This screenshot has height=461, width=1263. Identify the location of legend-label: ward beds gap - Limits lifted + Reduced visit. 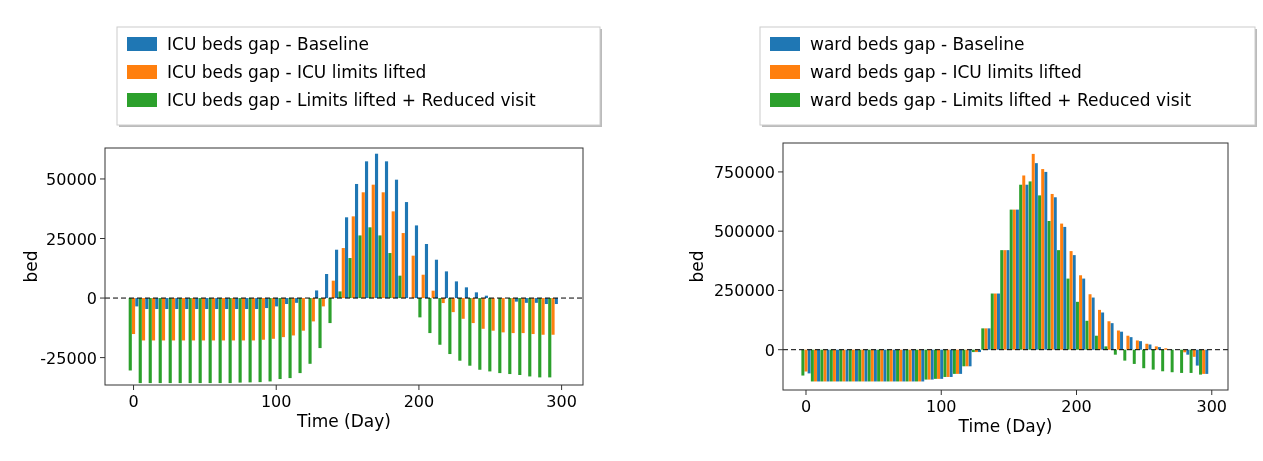
(1001, 100).